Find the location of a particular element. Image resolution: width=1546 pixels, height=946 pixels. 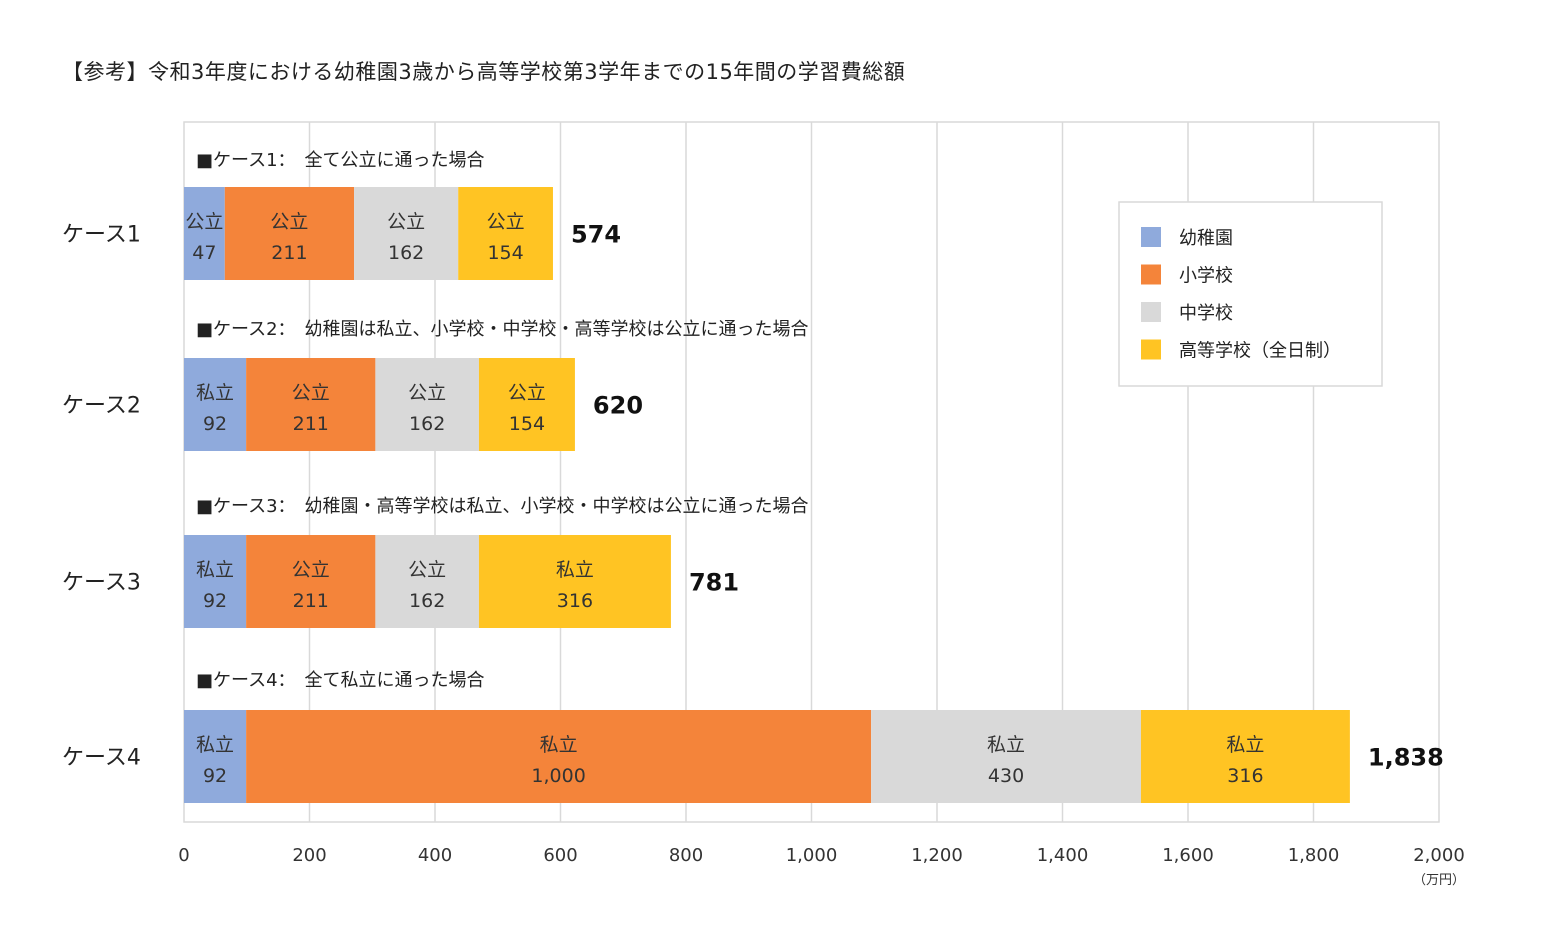

x-tick-label: 0 is located at coordinates (183, 855).